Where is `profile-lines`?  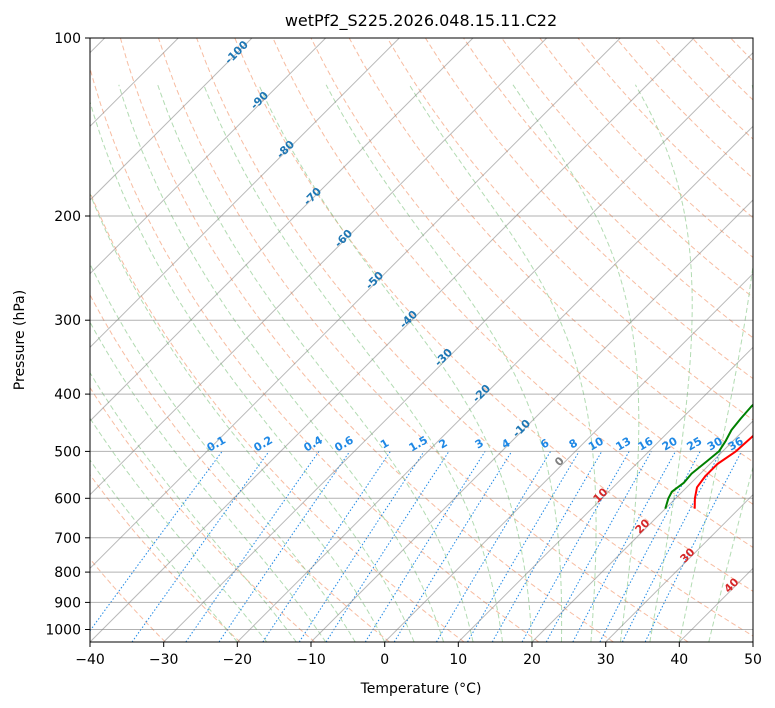 profile-lines is located at coordinates (708, 456).